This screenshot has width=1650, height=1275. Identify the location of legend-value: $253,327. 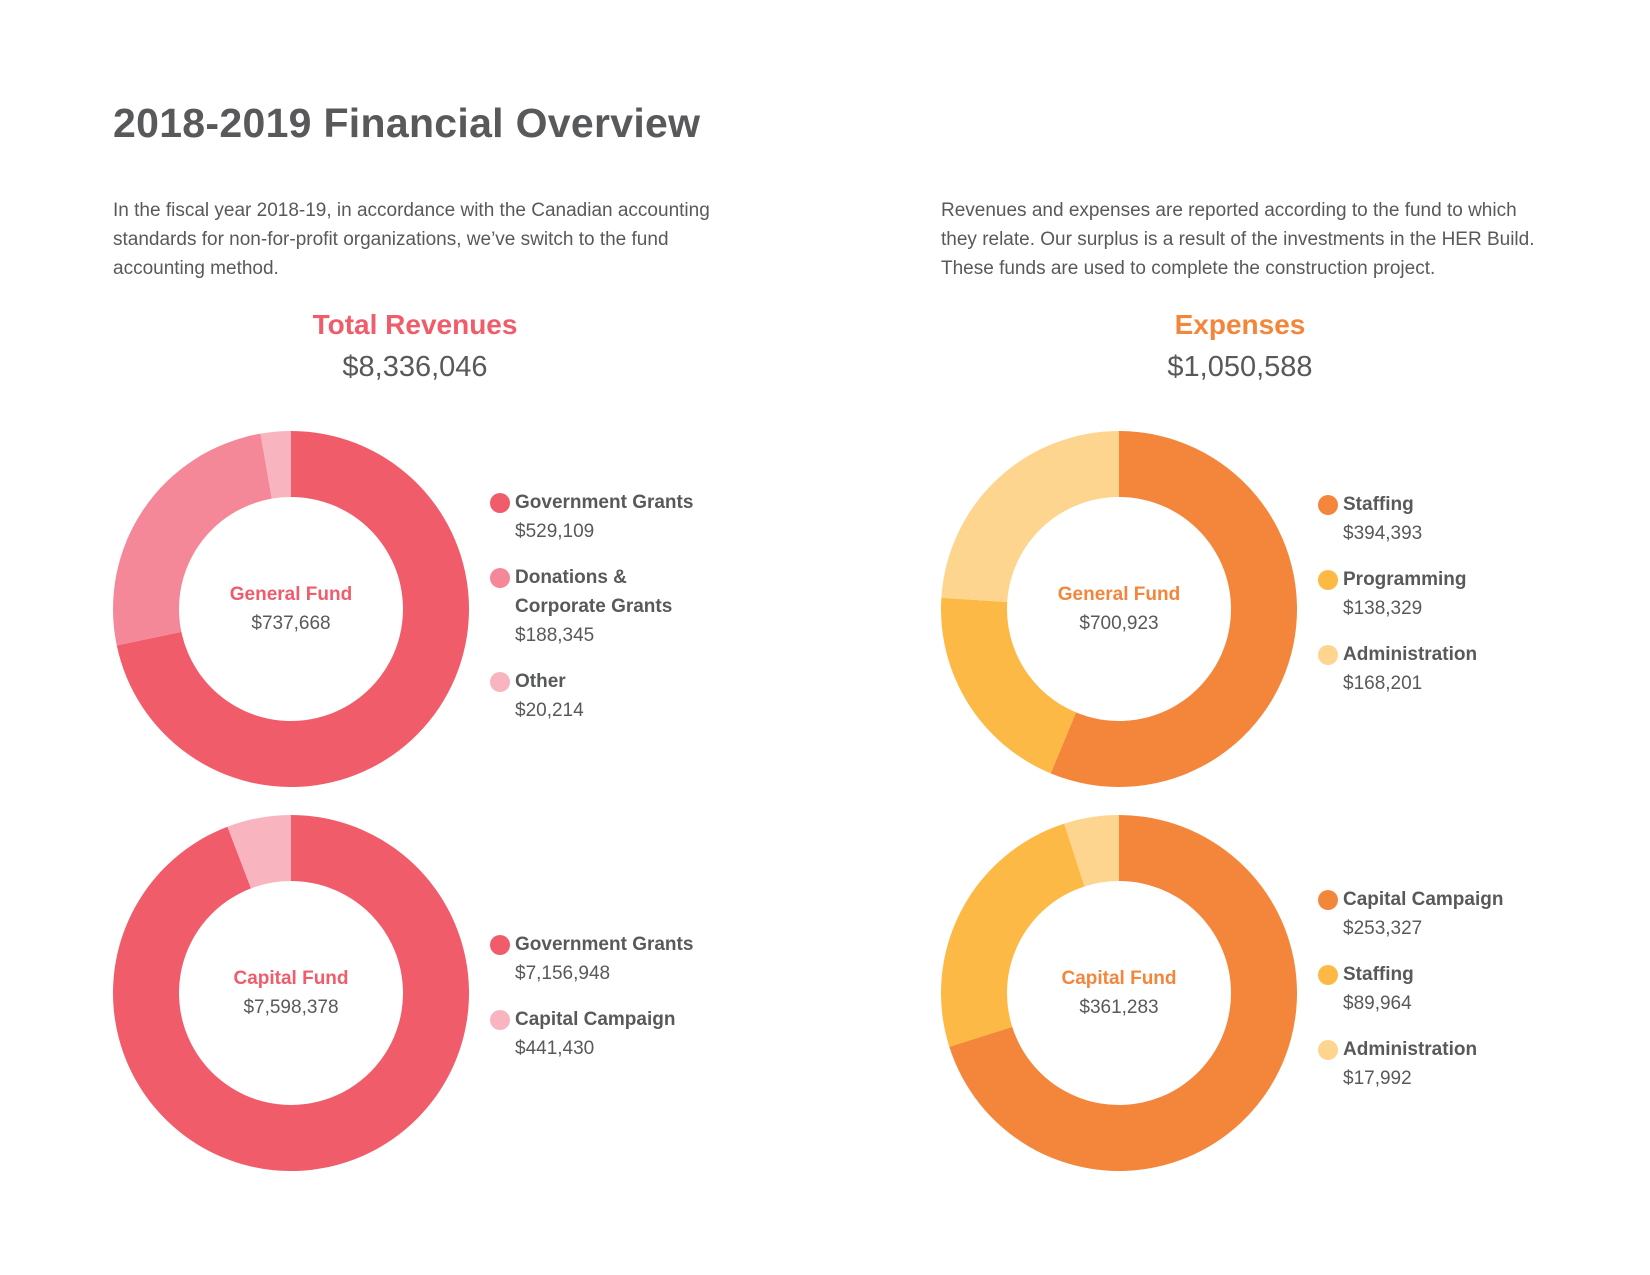
(1383, 928).